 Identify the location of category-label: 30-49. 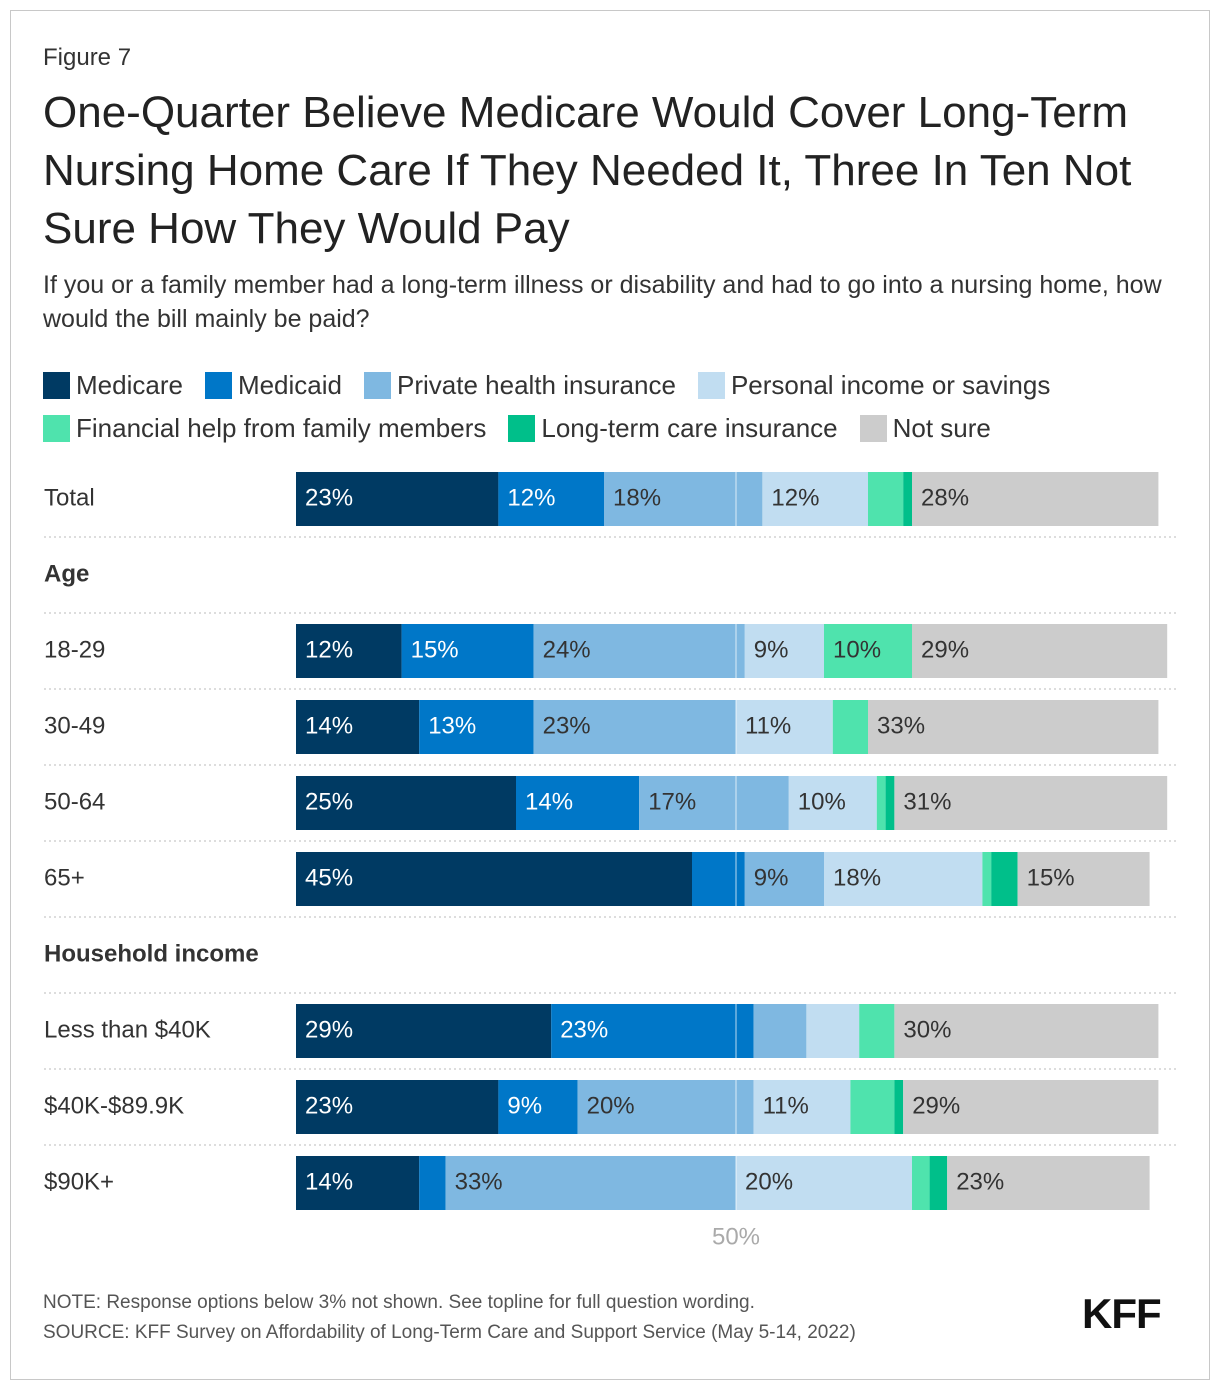
(74, 725).